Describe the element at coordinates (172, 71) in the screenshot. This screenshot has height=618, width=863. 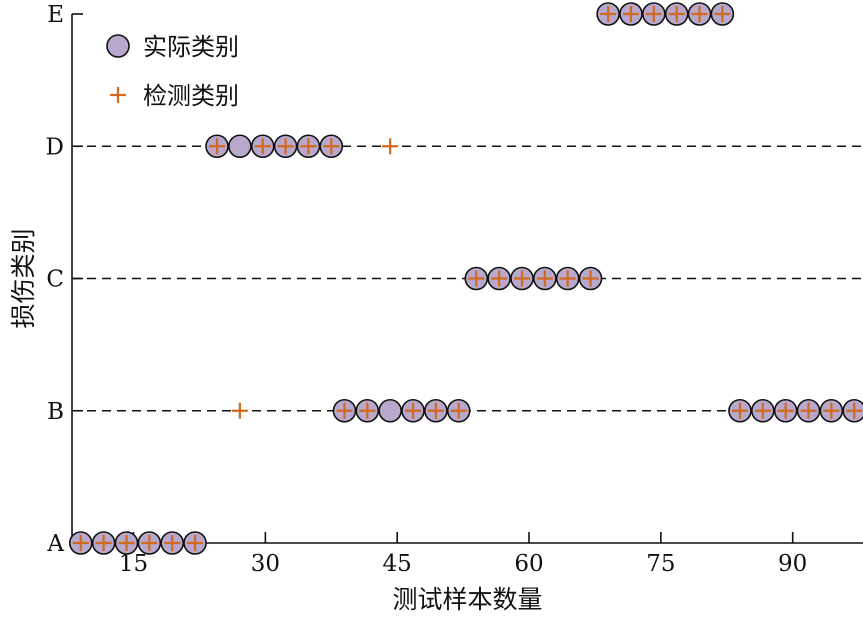
I see `legend: 实际类别 检测类别` at that location.